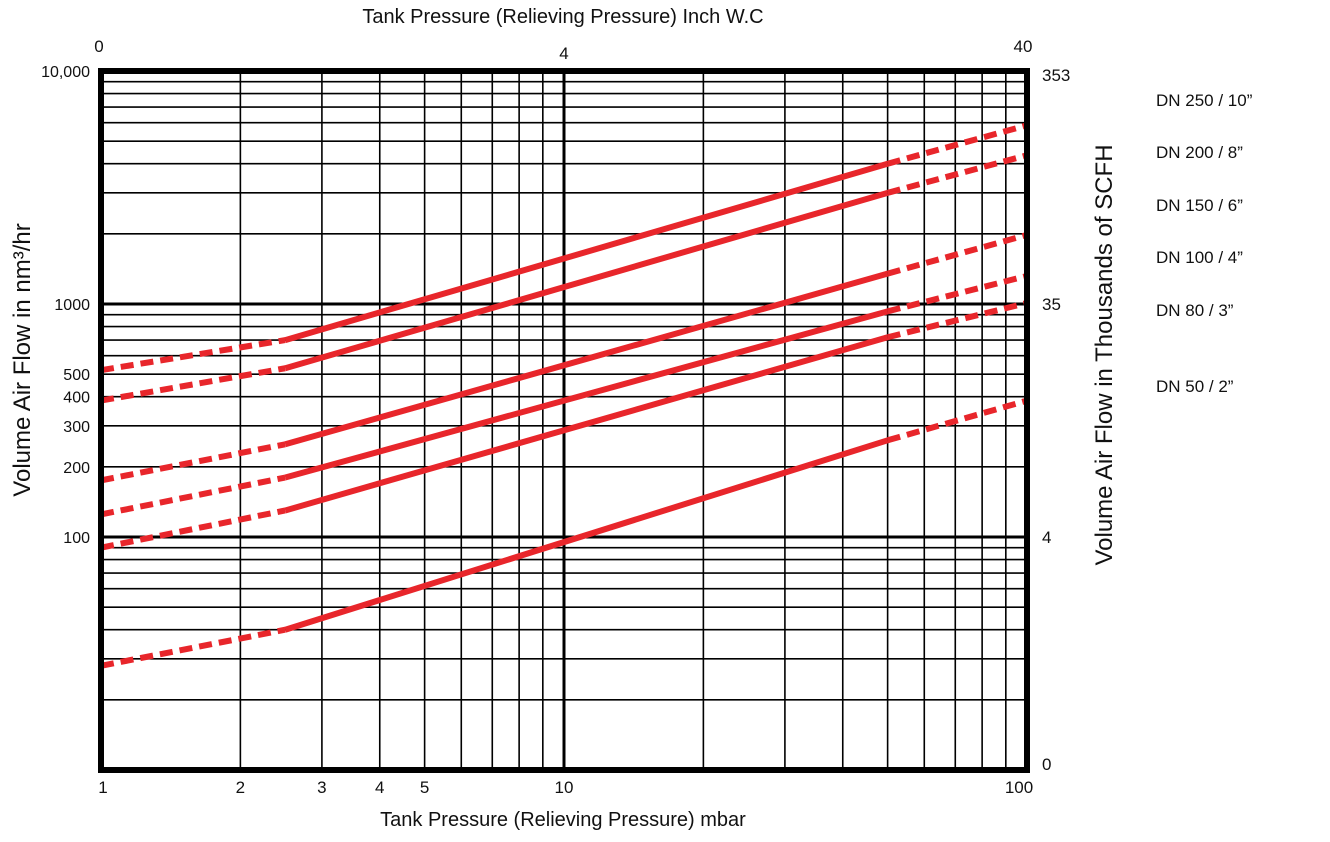  Describe the element at coordinates (379, 787) in the screenshot. I see `x-tick-label: 4` at that location.